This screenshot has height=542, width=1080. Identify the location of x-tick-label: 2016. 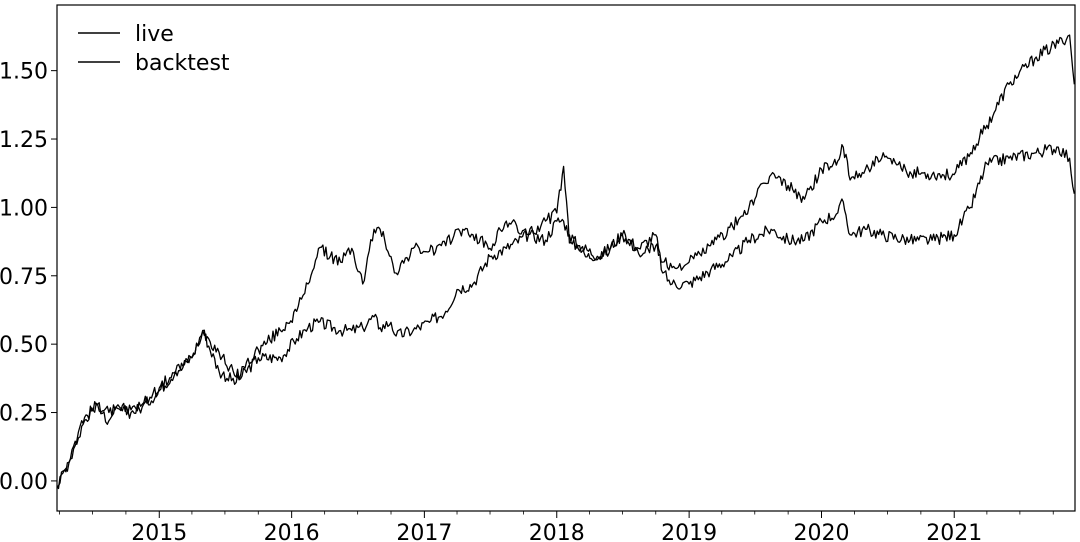
(292, 531).